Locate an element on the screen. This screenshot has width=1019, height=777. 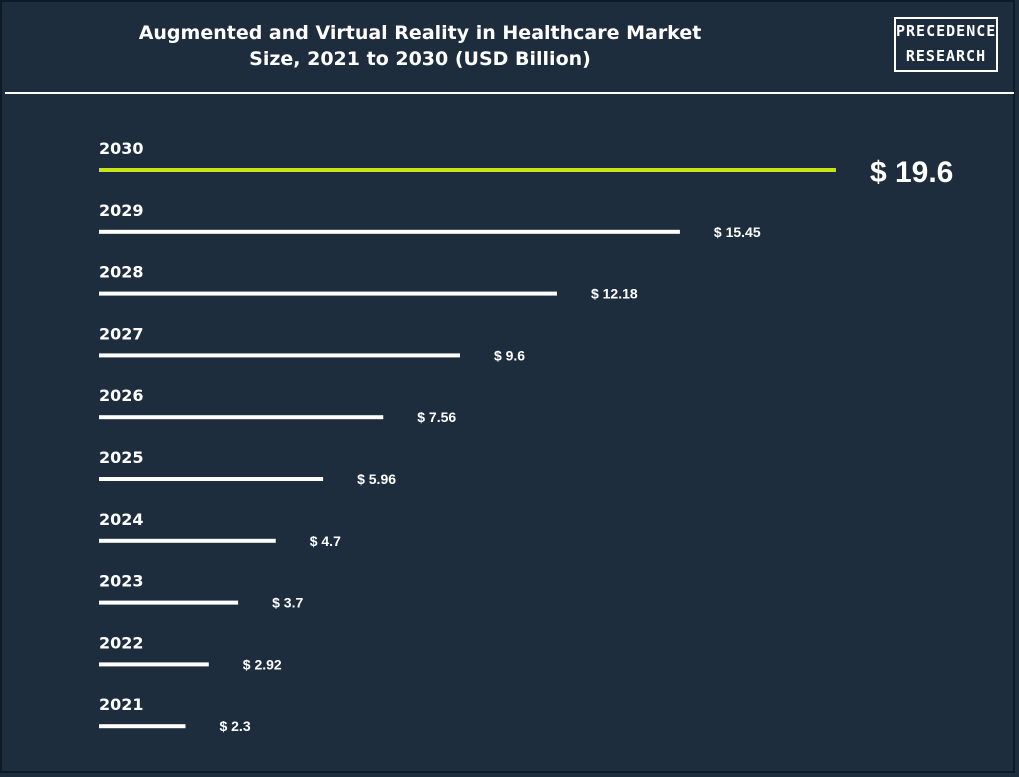
precedence-research-logo: PRECEDENCE RESEARCH is located at coordinates (946, 44).